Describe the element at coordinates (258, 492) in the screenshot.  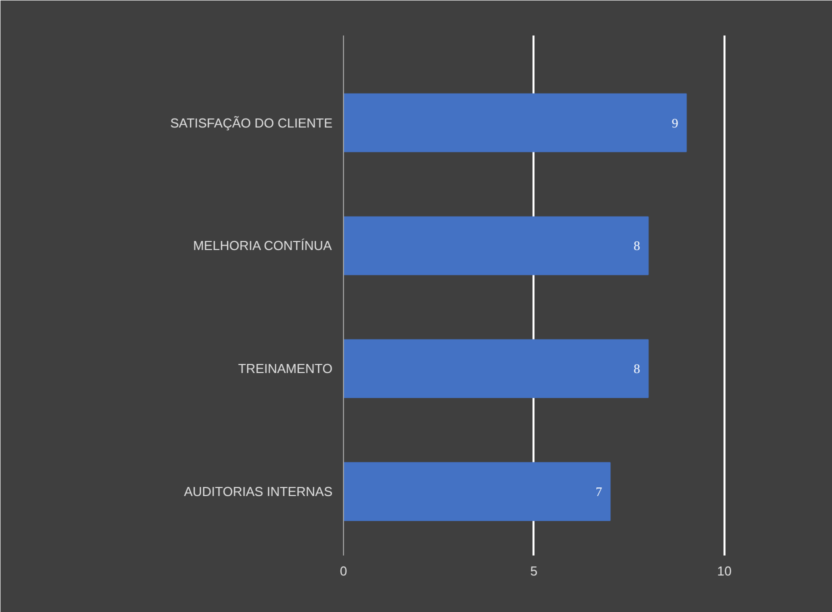
I see `y-tick-label: AUDITORIAS INTERNAS` at that location.